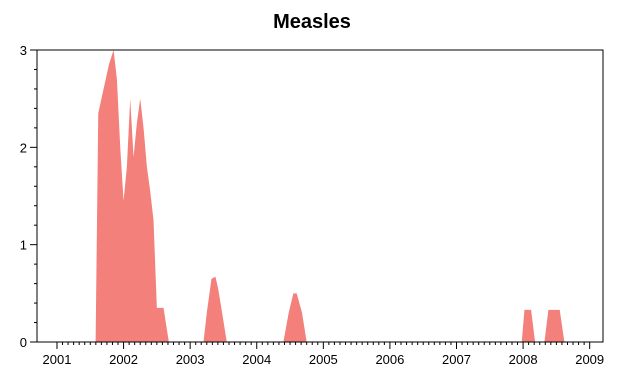  What do you see at coordinates (23, 50) in the screenshot?
I see `y-tick-label: 3` at bounding box center [23, 50].